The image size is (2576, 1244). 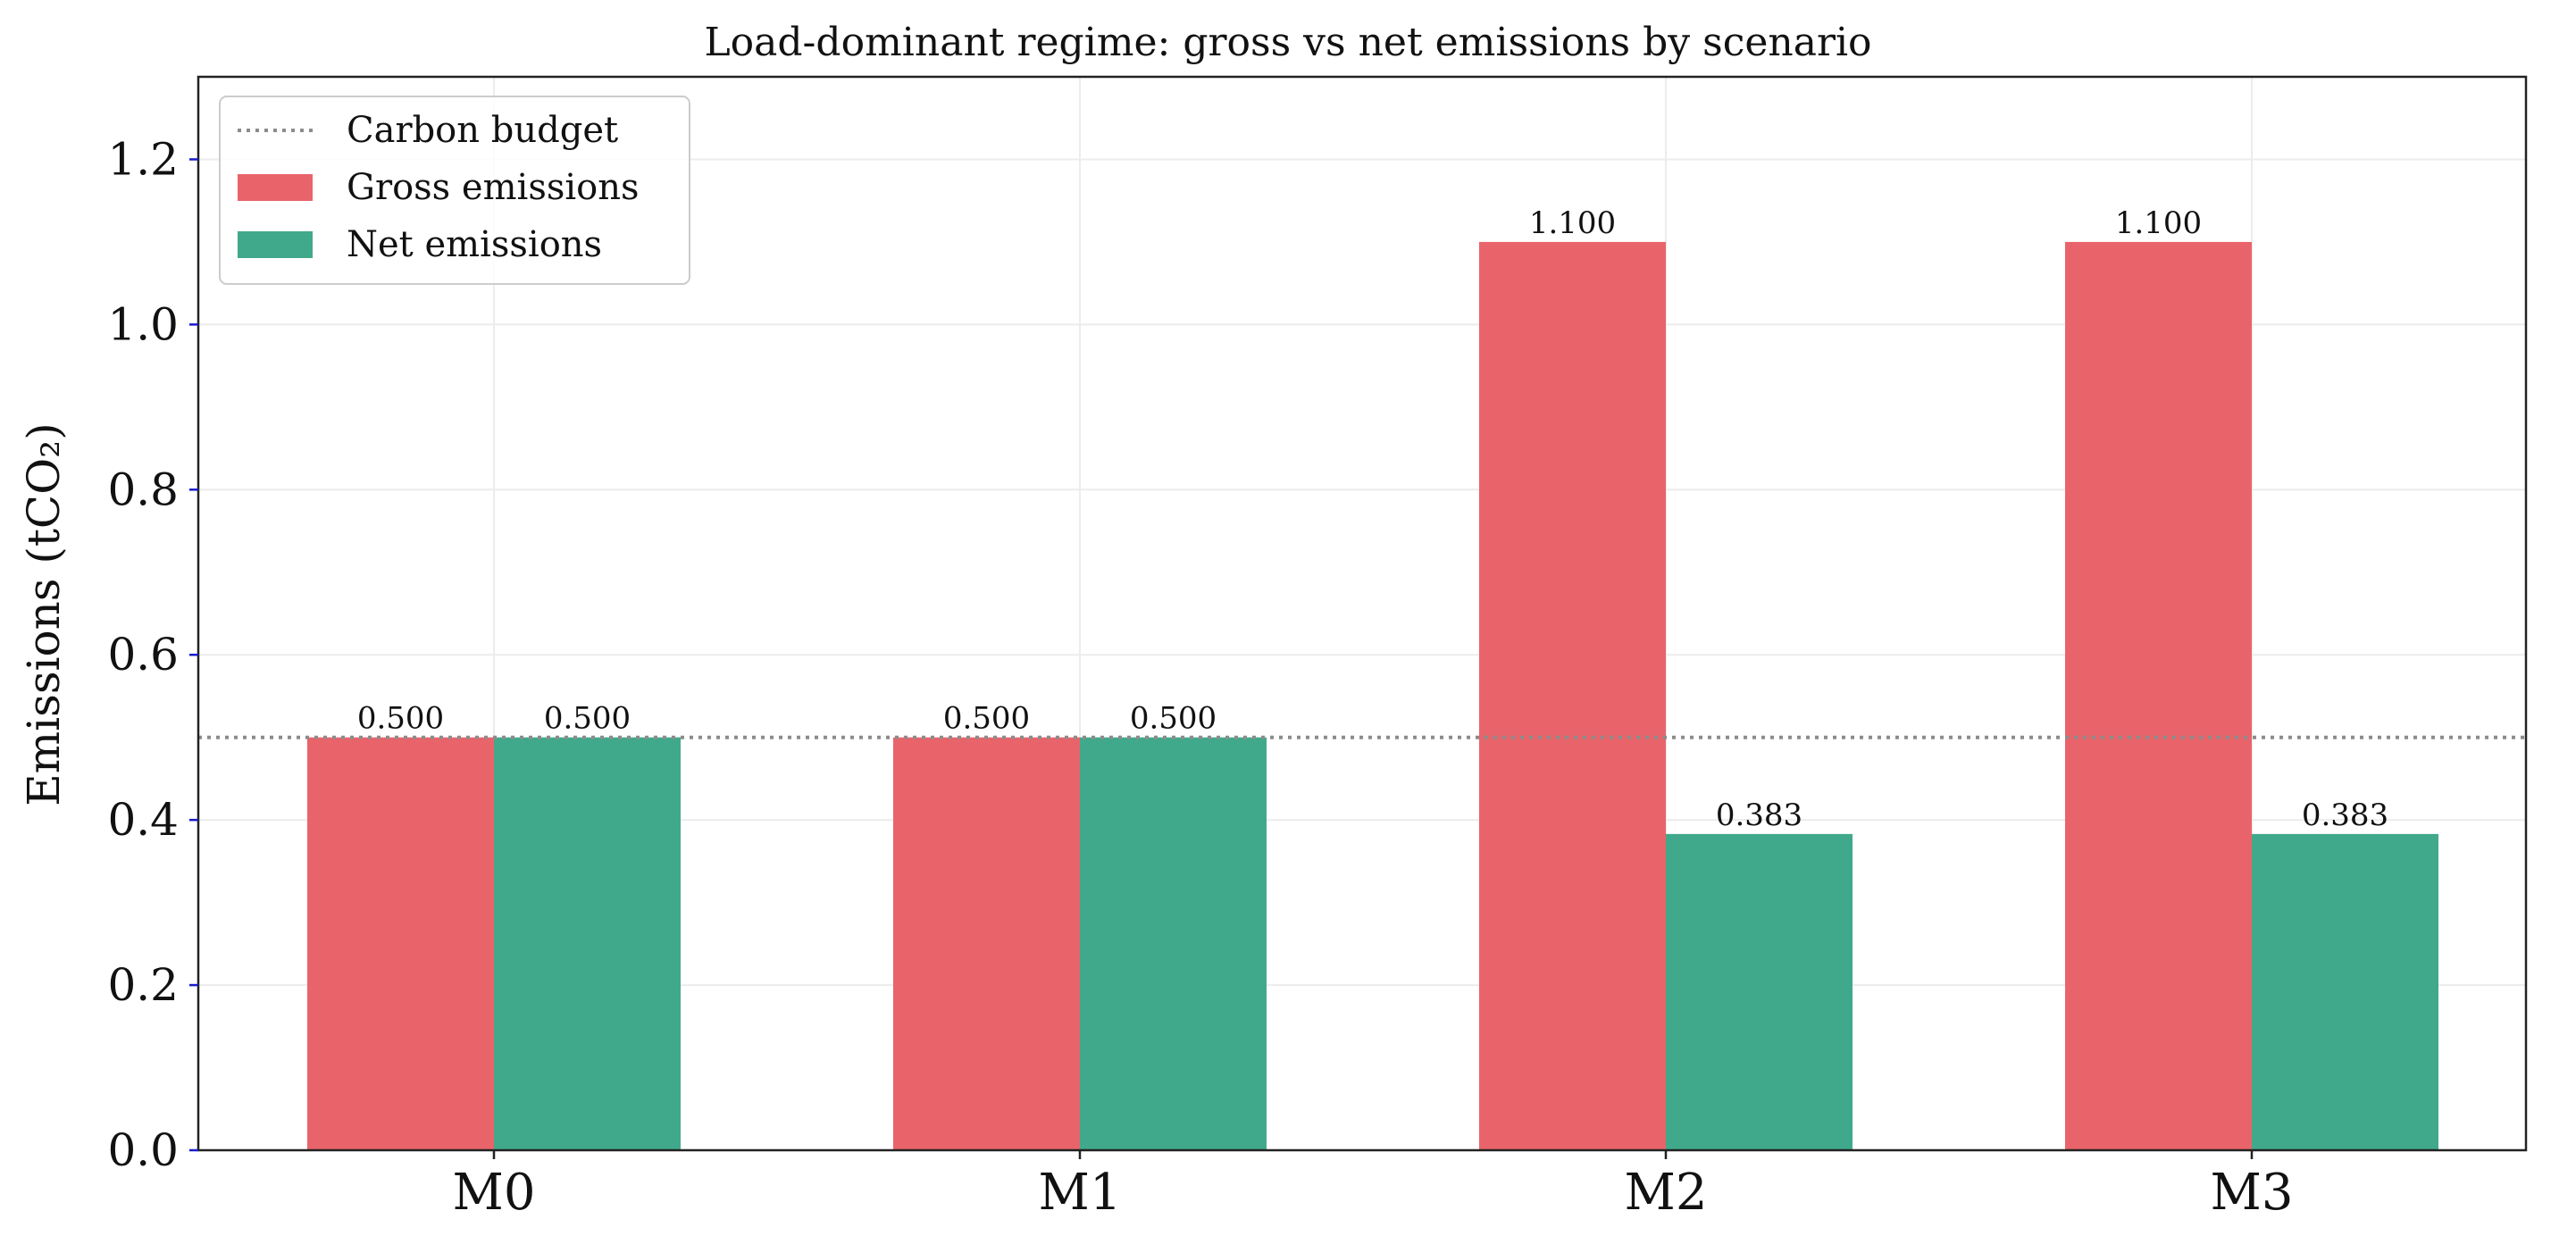 What do you see at coordinates (1573, 696) in the screenshot?
I see `bar-gross-emissions-m2` at bounding box center [1573, 696].